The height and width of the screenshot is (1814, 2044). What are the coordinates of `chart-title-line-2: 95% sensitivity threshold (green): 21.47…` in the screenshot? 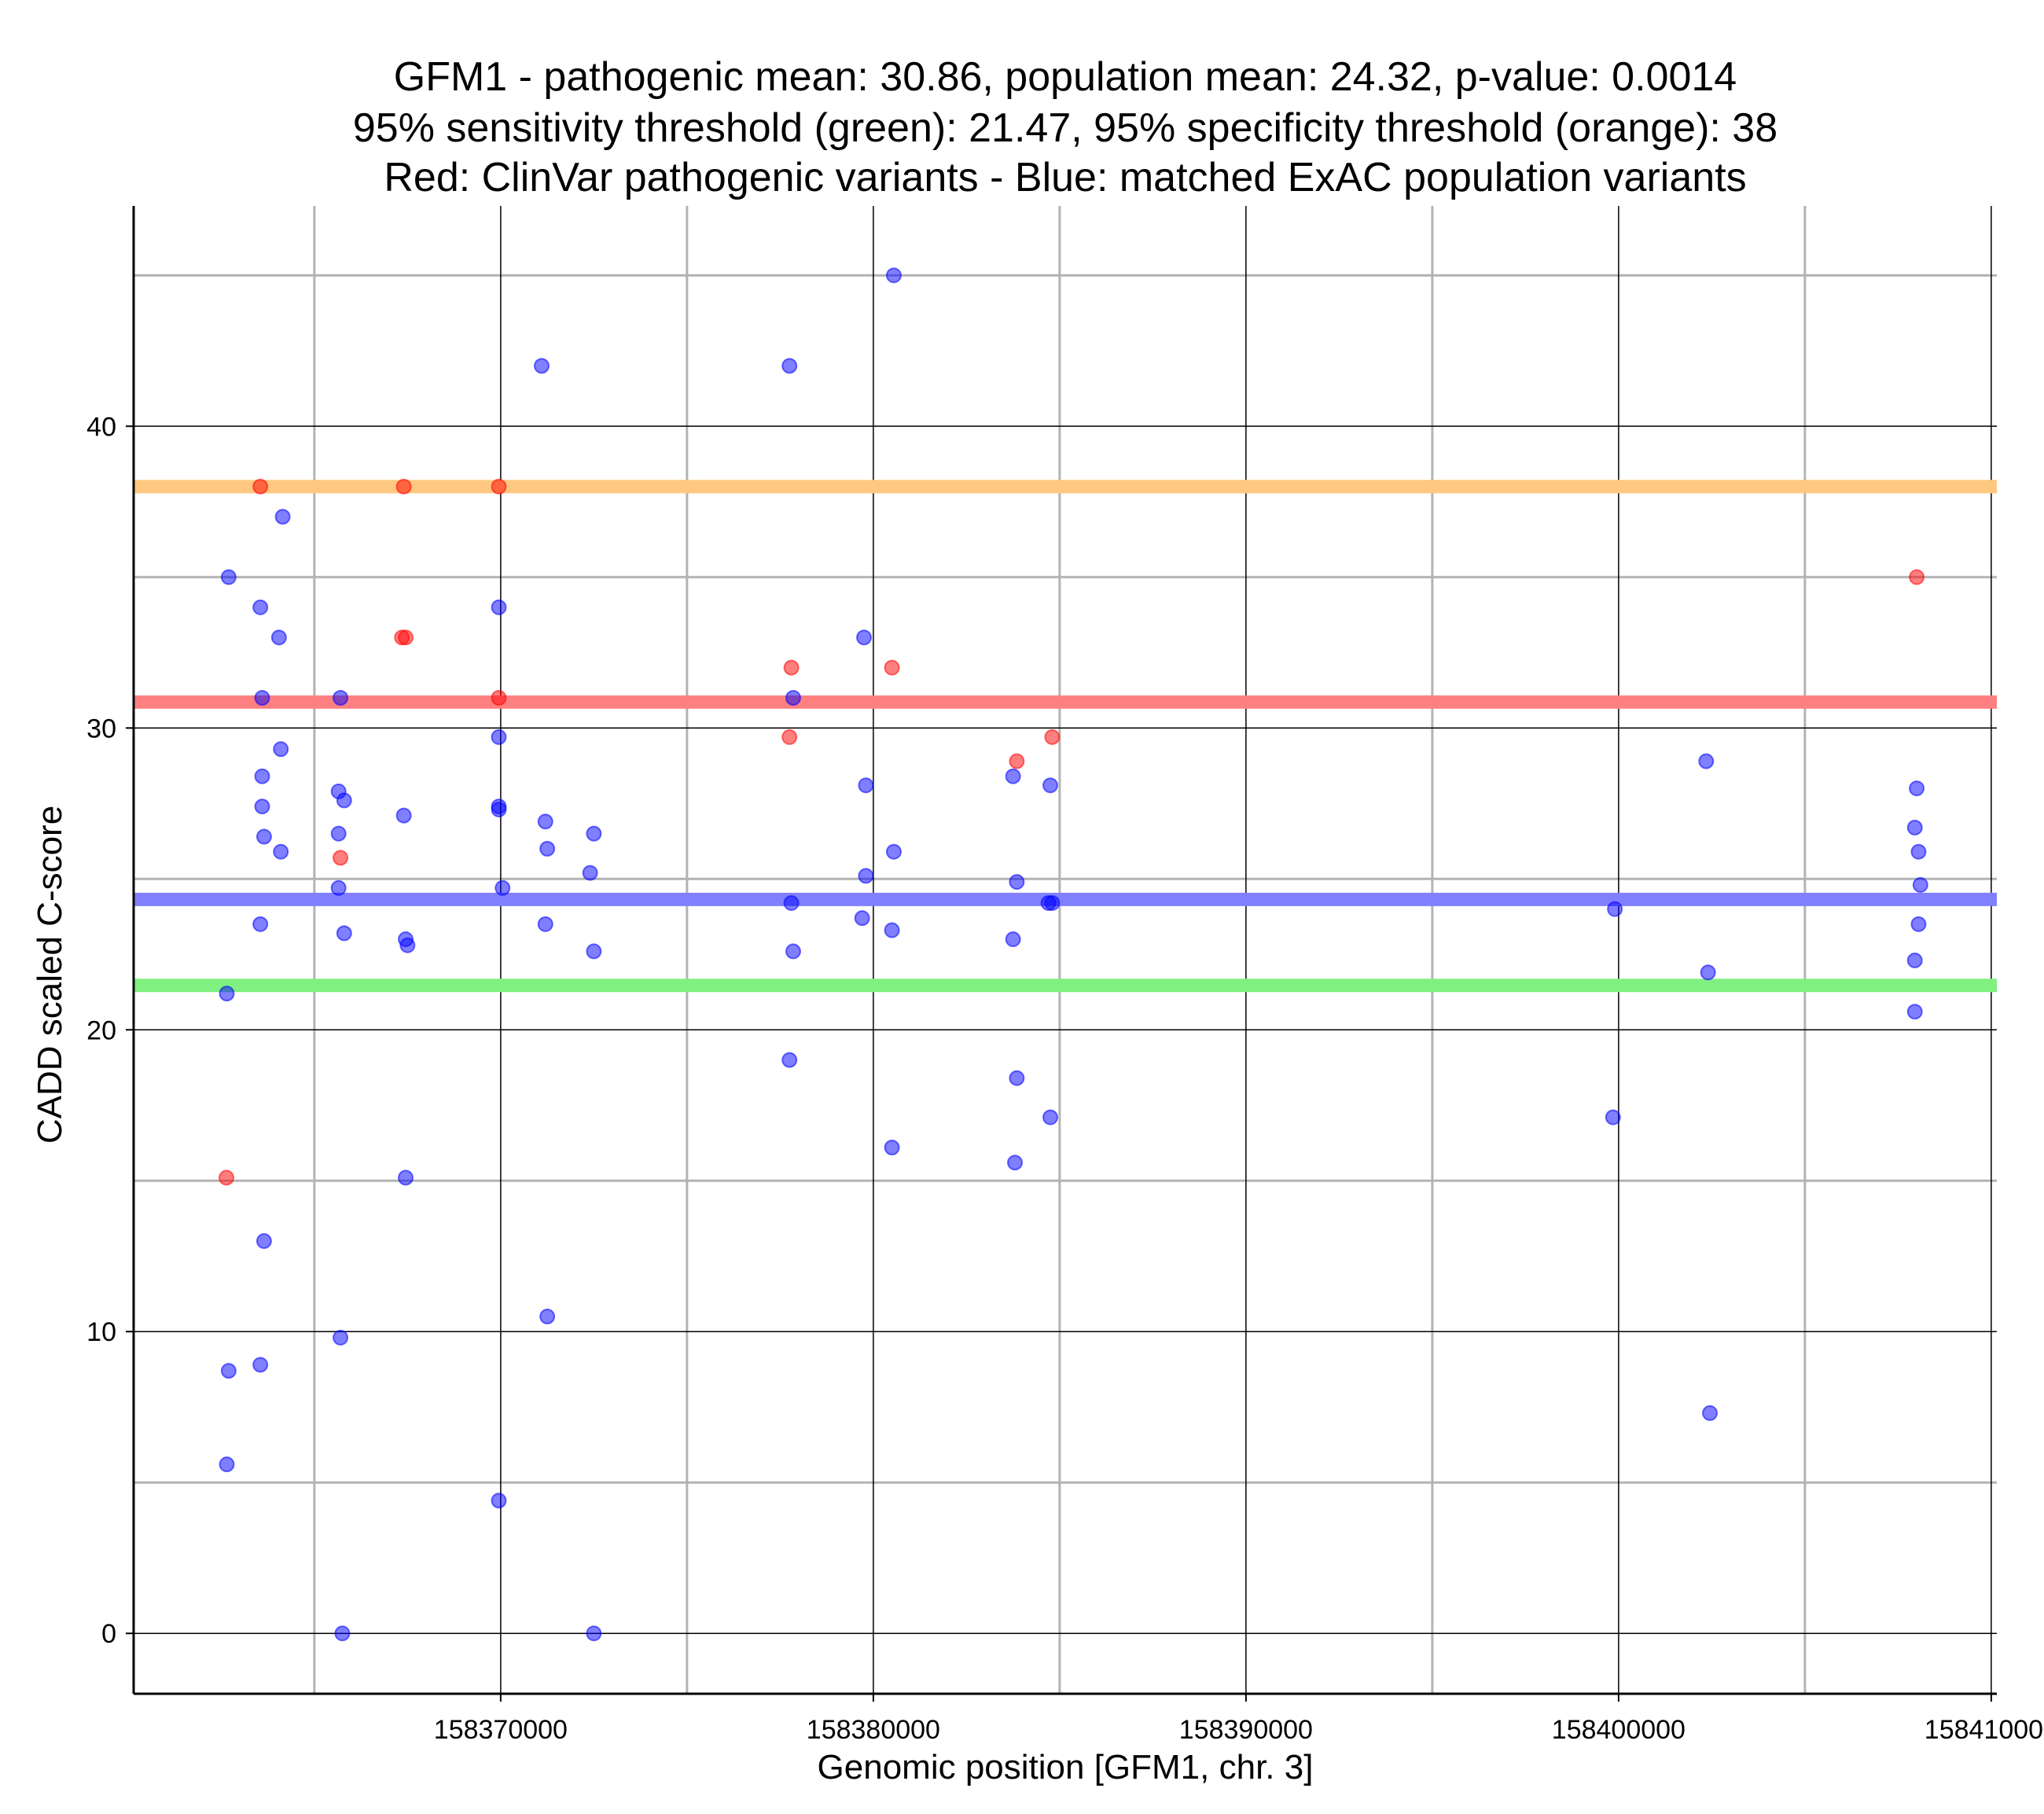 It's located at (1065, 128).